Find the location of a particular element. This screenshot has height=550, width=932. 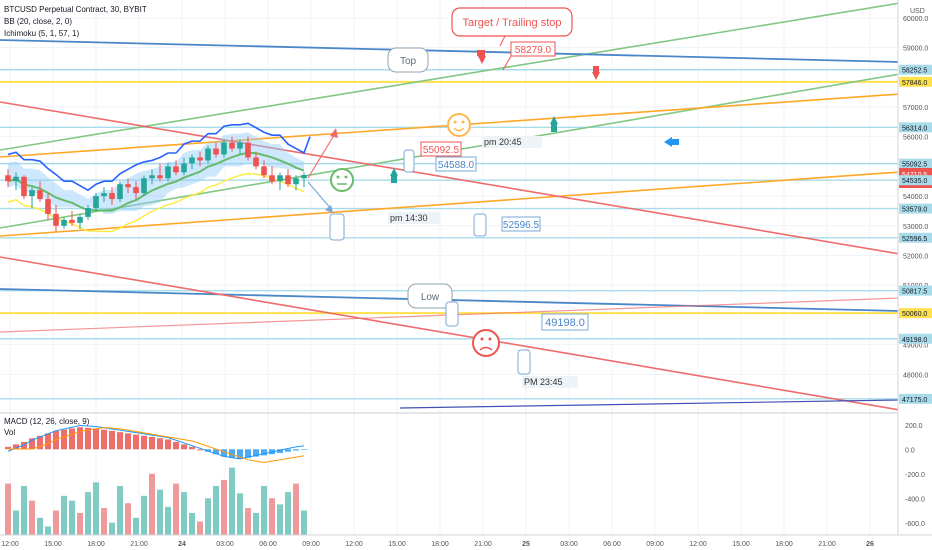

svg-text: 55092.5 is located at coordinates (441, 150).